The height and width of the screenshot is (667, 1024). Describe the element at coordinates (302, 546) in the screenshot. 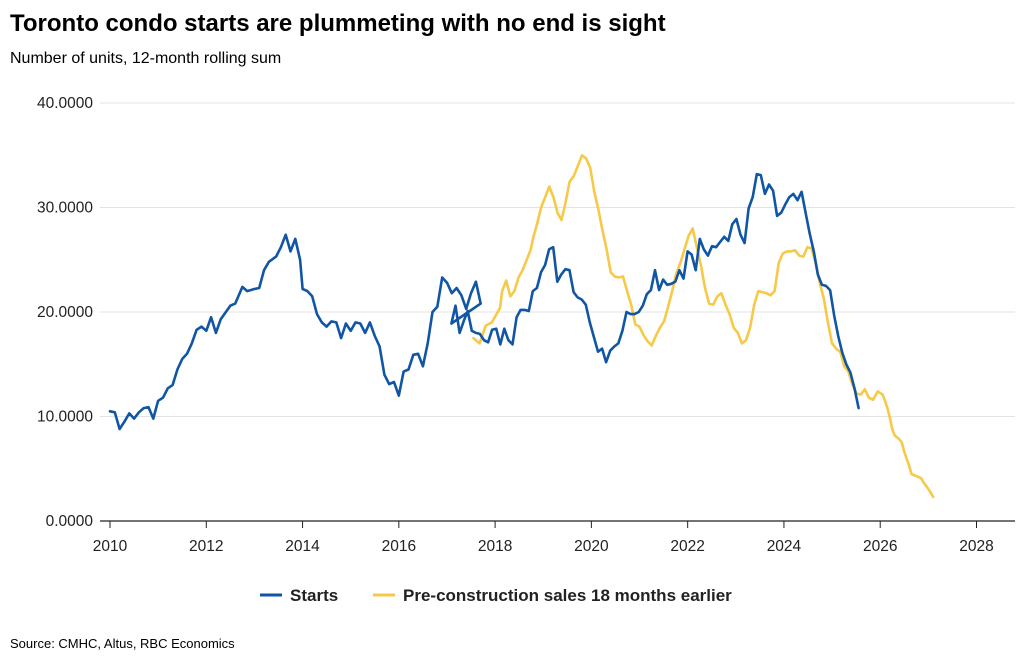

I see `x-tick-label: 2014` at that location.